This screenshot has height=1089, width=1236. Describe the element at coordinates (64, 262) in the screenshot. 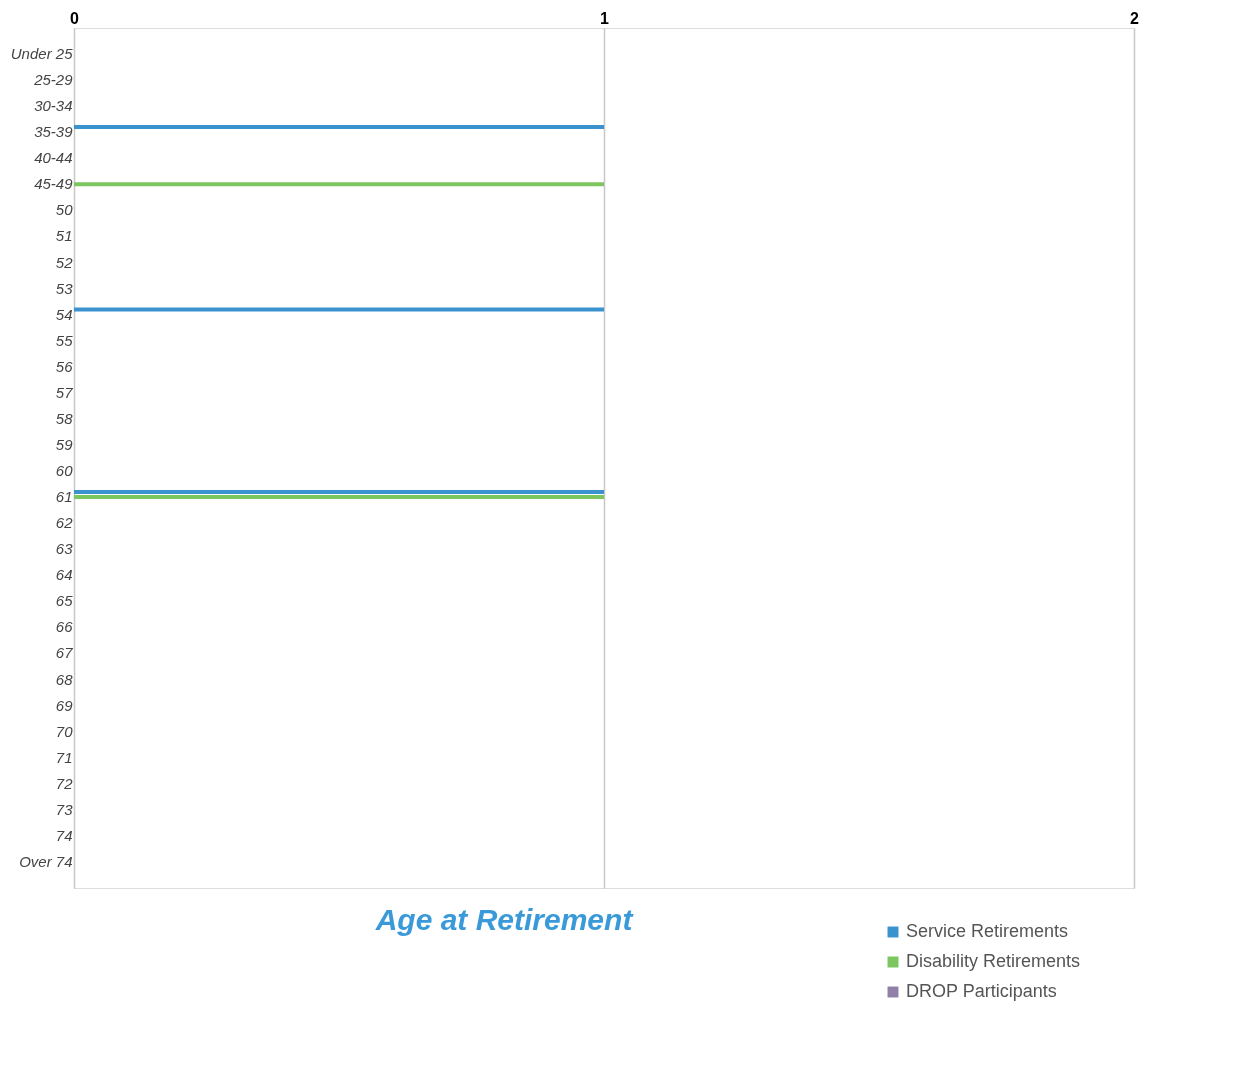

I see `y-tick-label: 52` at that location.